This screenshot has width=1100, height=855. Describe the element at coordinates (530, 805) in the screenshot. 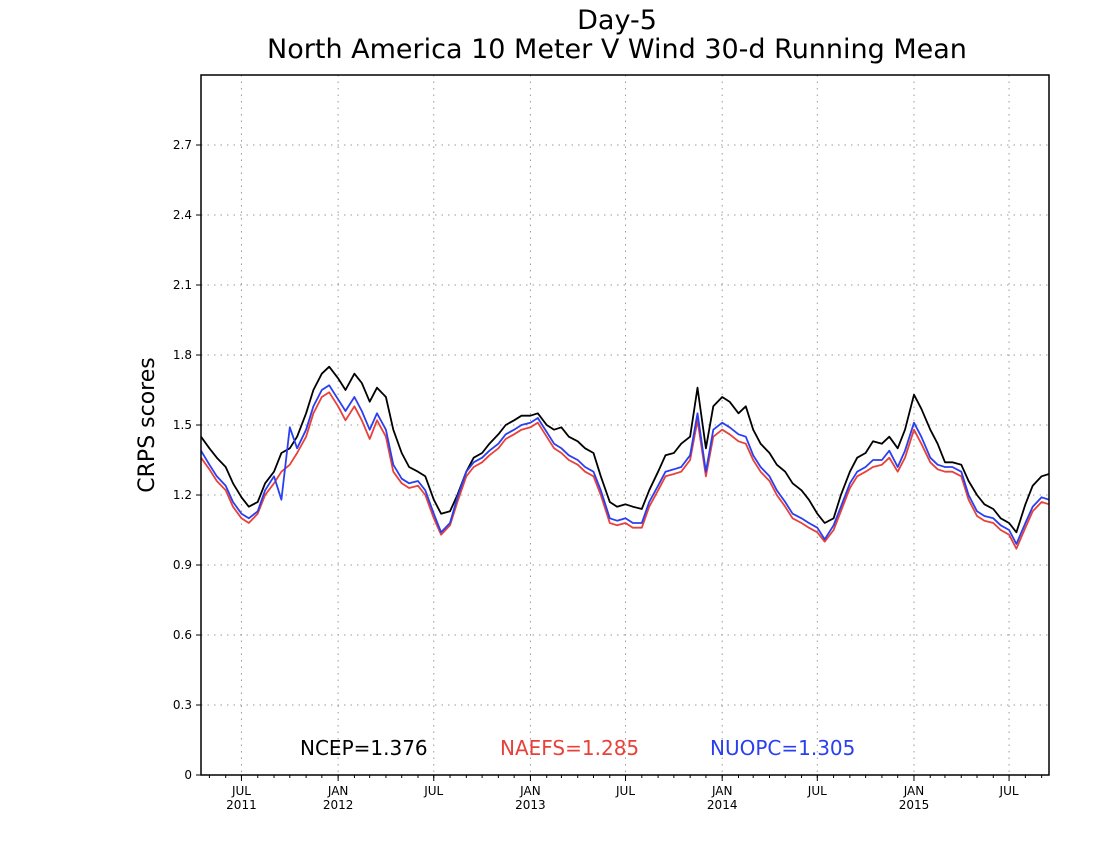

I see `x-tick-year-label: 2013` at that location.